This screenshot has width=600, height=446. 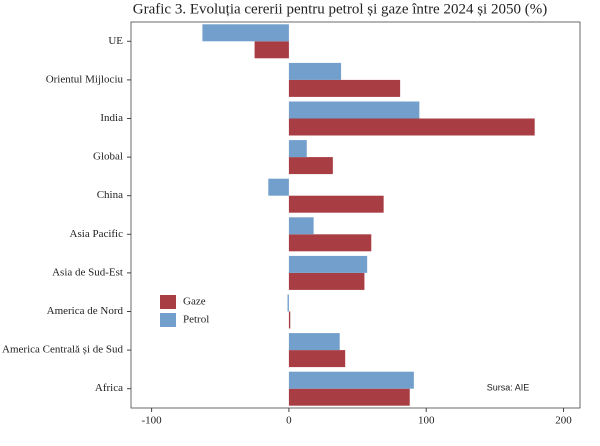 What do you see at coordinates (508, 387) in the screenshot?
I see `source-note: Sursa: AIE` at bounding box center [508, 387].